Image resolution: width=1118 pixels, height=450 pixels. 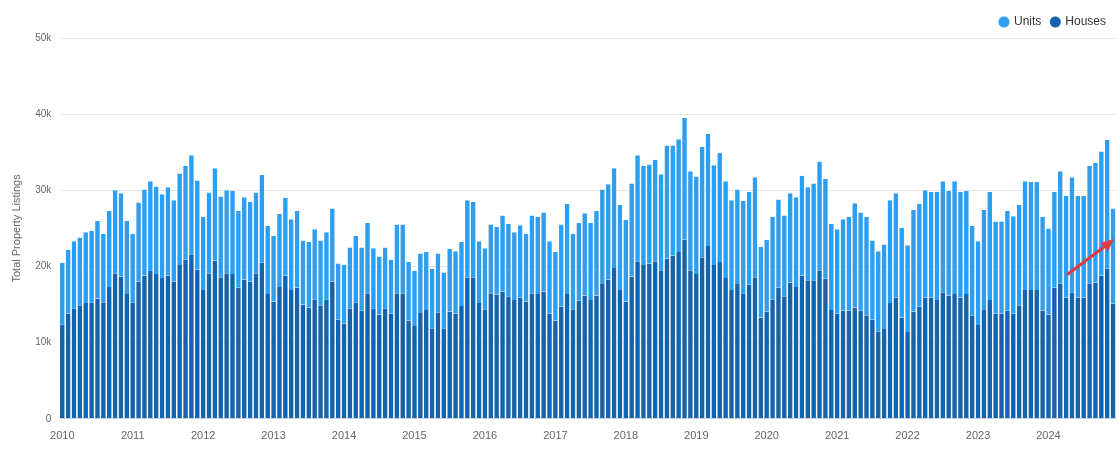 What do you see at coordinates (44, 37) in the screenshot?
I see `y-tick-label: 50k` at bounding box center [44, 37].